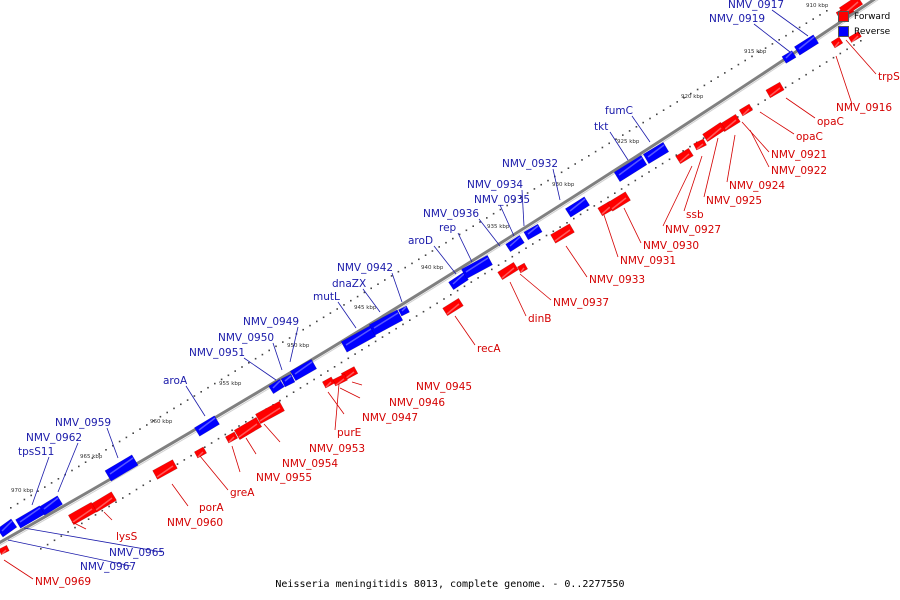  What do you see at coordinates (737, 19) in the screenshot?
I see `gene-label-NMV_0919: NMV_0919` at bounding box center [737, 19].